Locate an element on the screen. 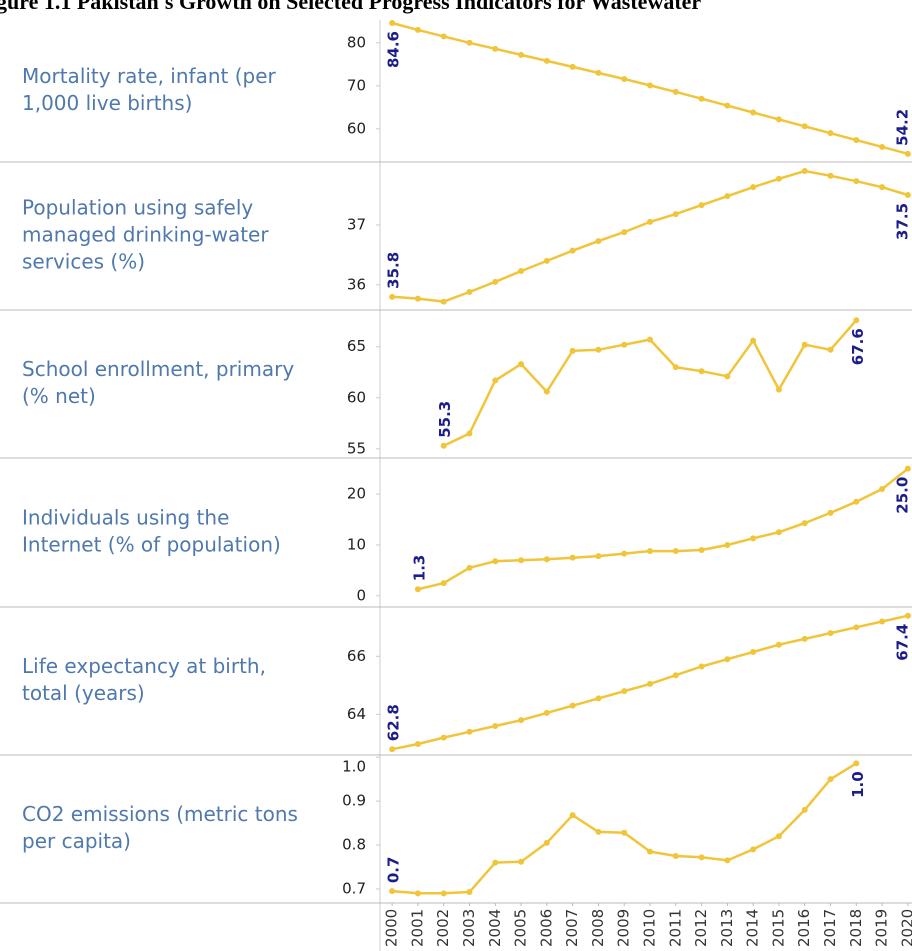 This screenshot has height=951, width=912. x-tick-label: 2004 is located at coordinates (495, 928).